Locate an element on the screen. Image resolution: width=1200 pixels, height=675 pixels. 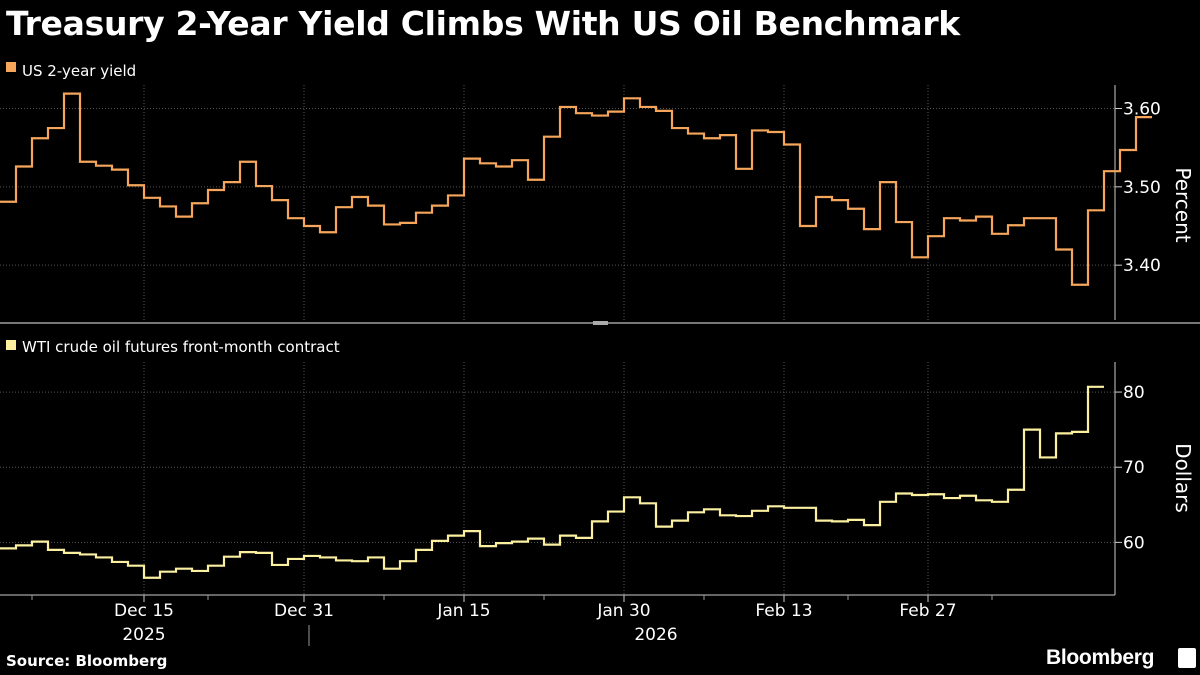
source-note: Source: Bloomberg is located at coordinates (87, 661).